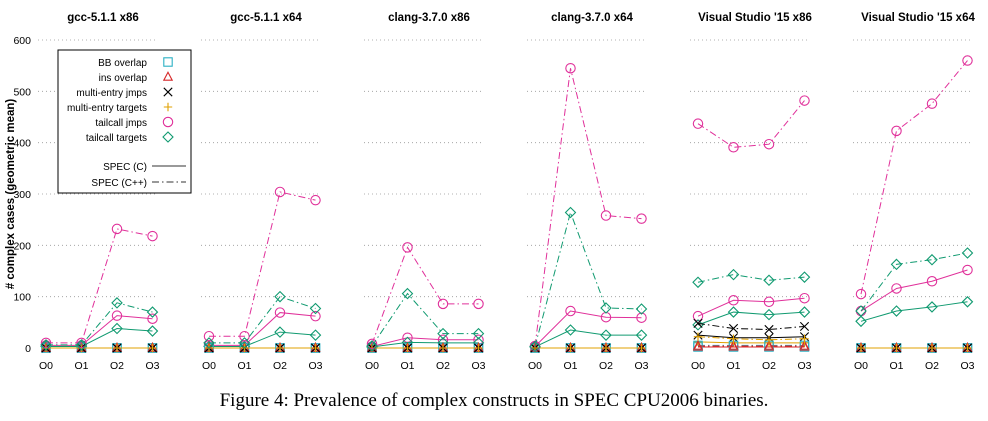 The width and height of the screenshot is (988, 421). Describe the element at coordinates (116, 138) in the screenshot. I see `legend-label: tailcall targets` at that location.